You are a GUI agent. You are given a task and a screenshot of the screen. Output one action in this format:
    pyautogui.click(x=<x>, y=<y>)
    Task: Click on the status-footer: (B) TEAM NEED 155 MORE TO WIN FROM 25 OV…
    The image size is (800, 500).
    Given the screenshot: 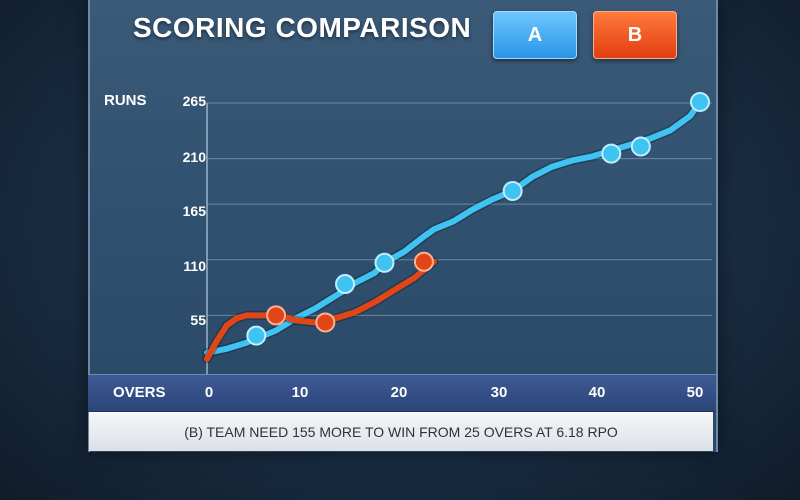 What is the action you would take?
    pyautogui.click(x=401, y=431)
    